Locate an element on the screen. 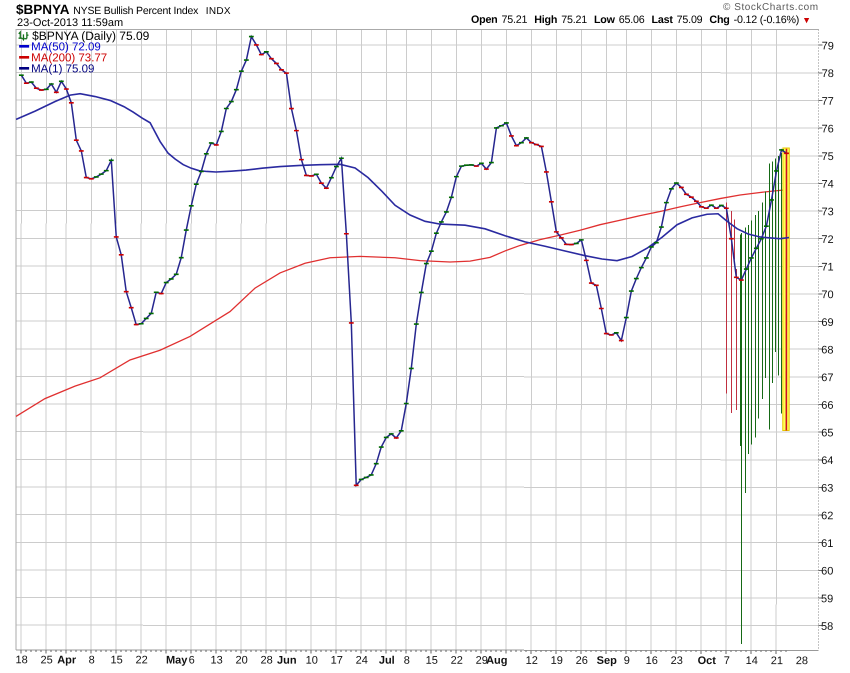  svg-text: 9 is located at coordinates (627, 661).